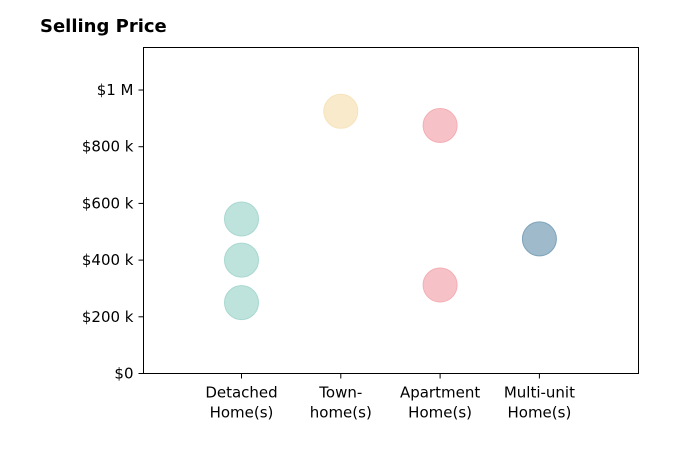 The image size is (679, 462). What do you see at coordinates (539, 403) in the screenshot?
I see `x-tick-label: Multi-unit Home(s)` at bounding box center [539, 403].